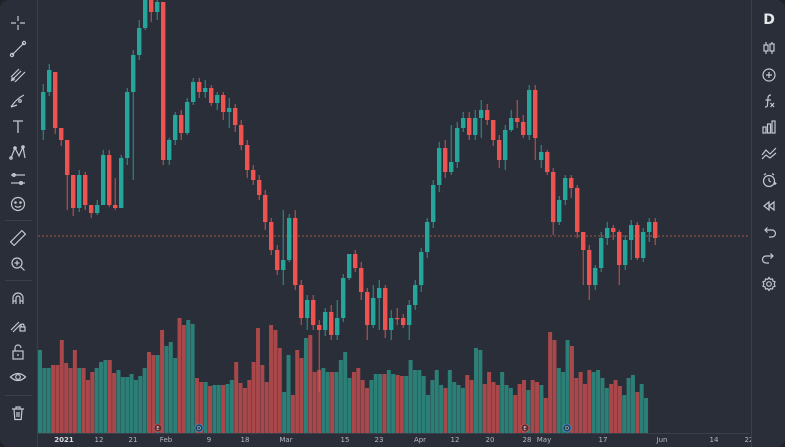 Image resolution: width=785 pixels, height=447 pixels. What do you see at coordinates (18, 413) in the screenshot?
I see `trash-icon` at bounding box center [18, 413].